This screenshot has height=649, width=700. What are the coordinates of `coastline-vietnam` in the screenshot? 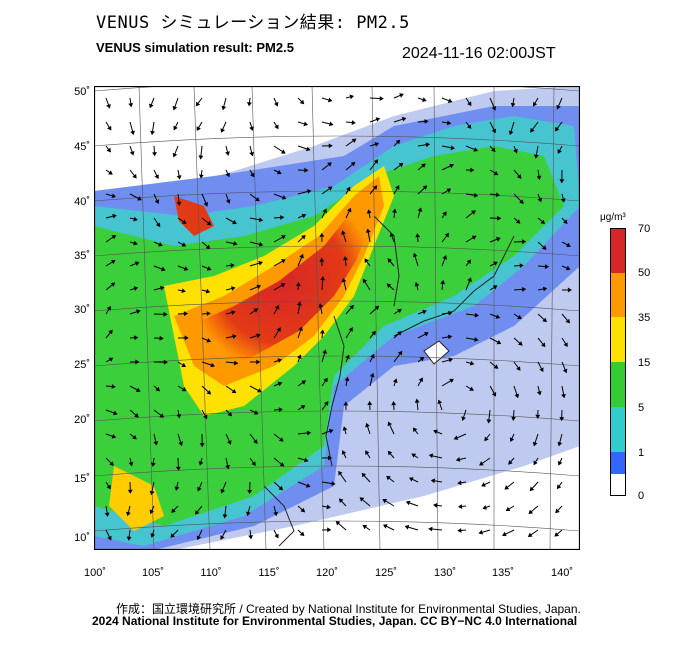 It's located at (279, 516).